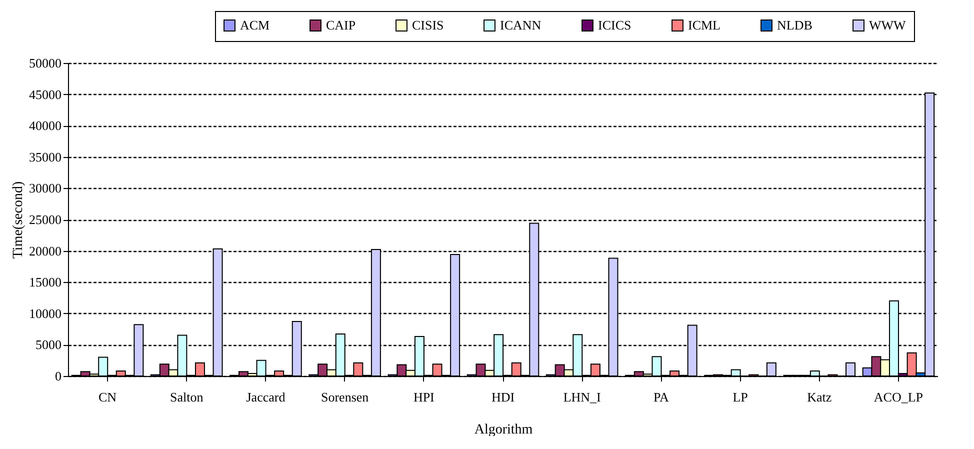  I want to click on x-tick-label: CN, so click(108, 397).